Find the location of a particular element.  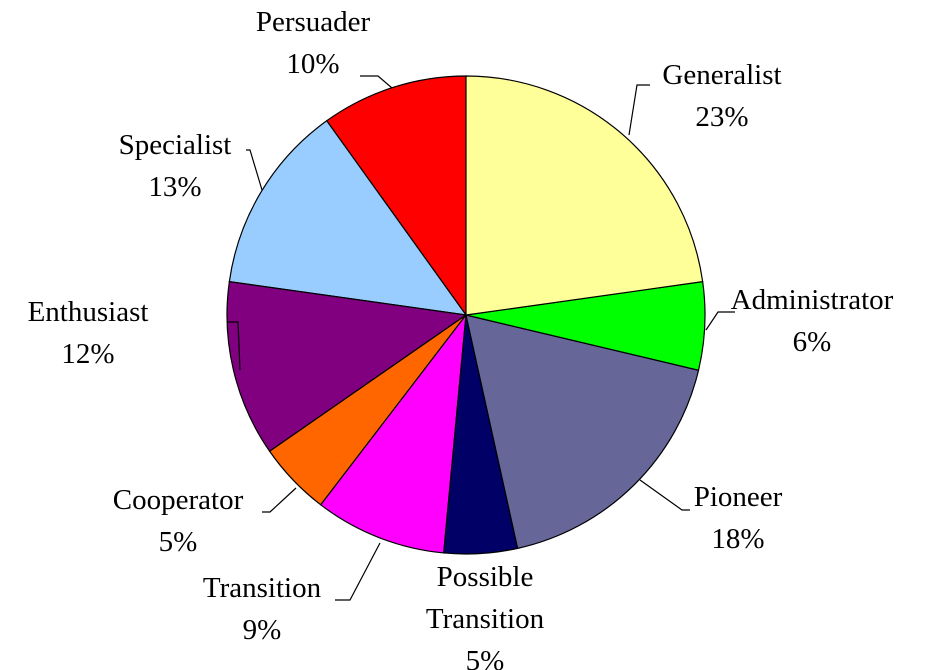

category-label: Persuader is located at coordinates (313, 22).